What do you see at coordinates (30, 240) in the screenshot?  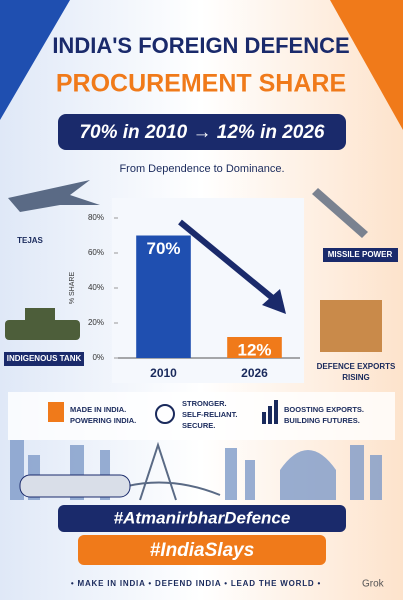 I see `icon-label: TEJAS` at bounding box center [30, 240].